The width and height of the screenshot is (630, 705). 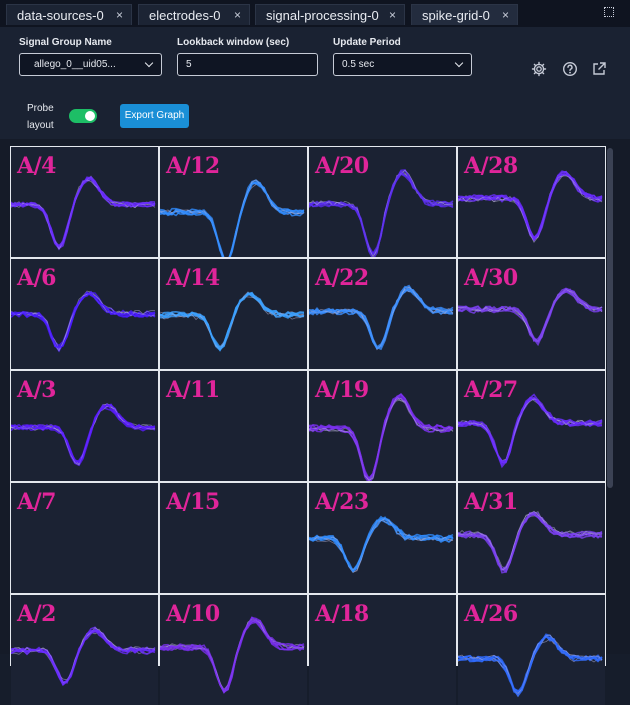 I want to click on channel-cell: A/6, so click(x=84, y=314).